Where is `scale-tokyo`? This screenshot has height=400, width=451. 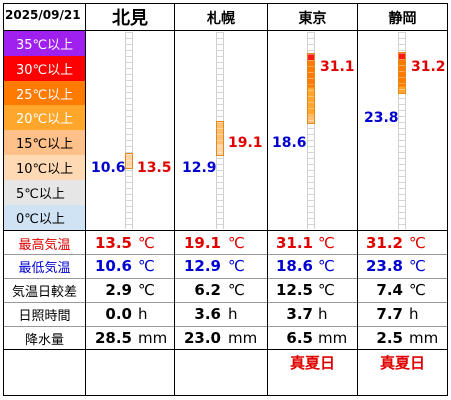
scale-tokyo is located at coordinates (311, 130).